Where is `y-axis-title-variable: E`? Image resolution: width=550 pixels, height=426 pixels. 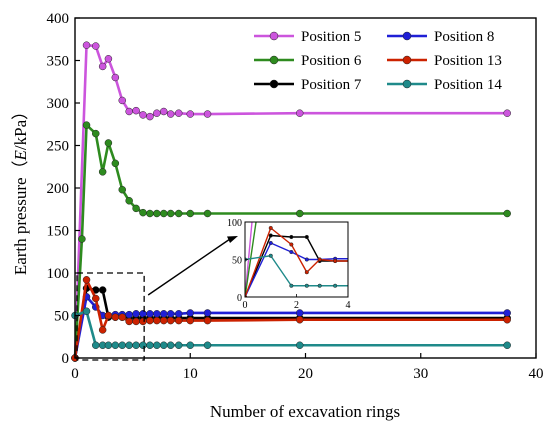
y-axis-title-variable: E is located at coordinates (20, 155).